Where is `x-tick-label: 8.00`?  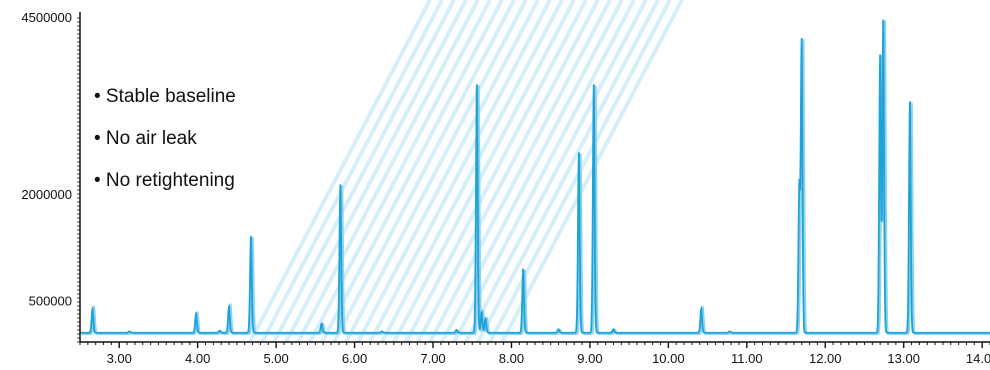
x-tick-label: 8.00 is located at coordinates (511, 358).